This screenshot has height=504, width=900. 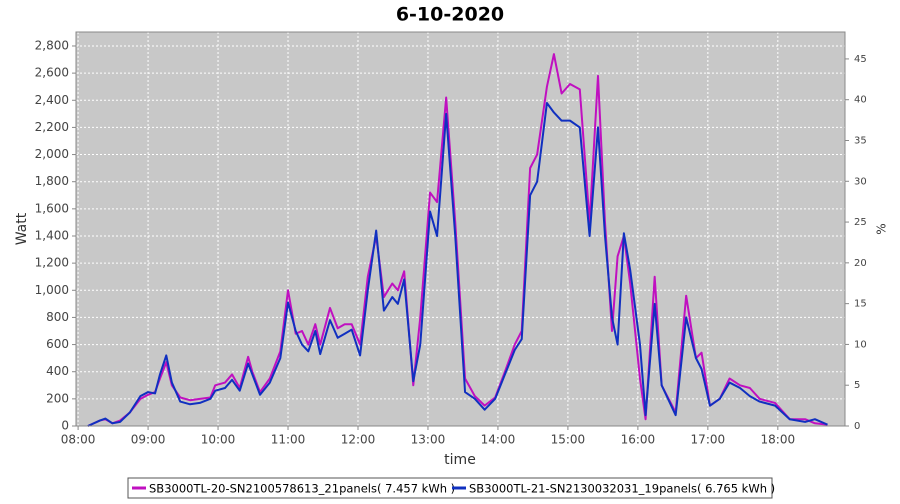 What do you see at coordinates (708, 440) in the screenshot?
I see `x-tick-label: 17:00` at bounding box center [708, 440].